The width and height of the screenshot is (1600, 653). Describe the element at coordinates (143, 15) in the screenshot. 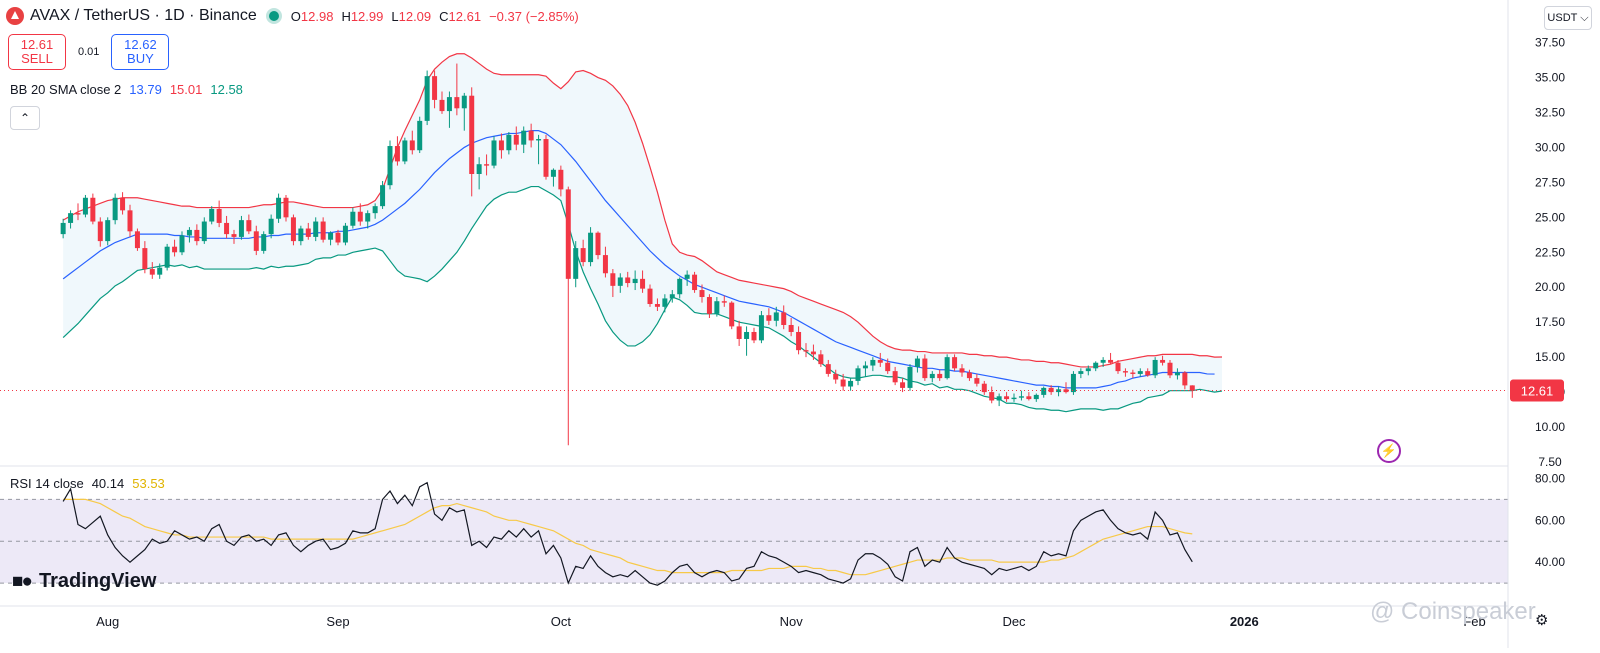

I see `symbol-title: AVAX / TetherUS · 1D · Binance` at that location.